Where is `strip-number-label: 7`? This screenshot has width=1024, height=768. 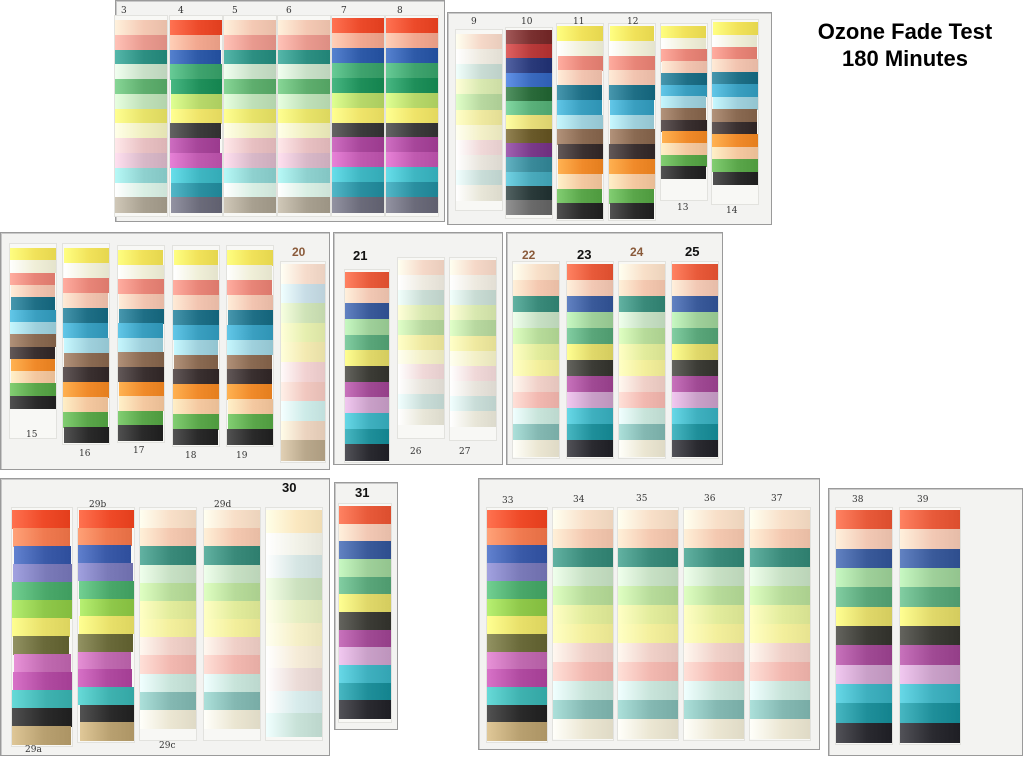
strip-number-label: 7 is located at coordinates (344, 11).